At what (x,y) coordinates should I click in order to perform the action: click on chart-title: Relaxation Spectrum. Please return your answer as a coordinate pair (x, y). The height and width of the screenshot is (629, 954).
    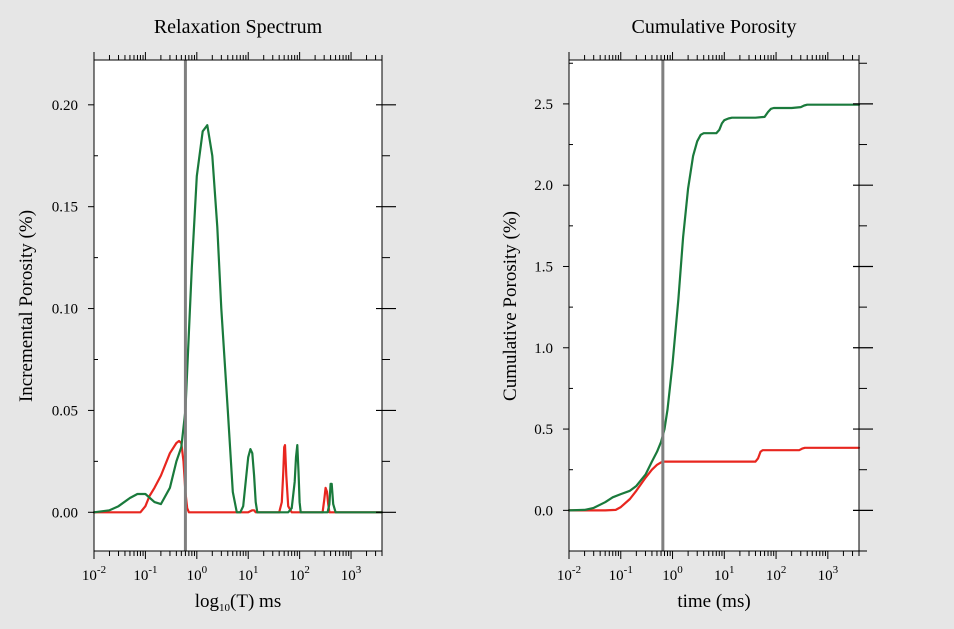
    Looking at the image, I should click on (238, 27).